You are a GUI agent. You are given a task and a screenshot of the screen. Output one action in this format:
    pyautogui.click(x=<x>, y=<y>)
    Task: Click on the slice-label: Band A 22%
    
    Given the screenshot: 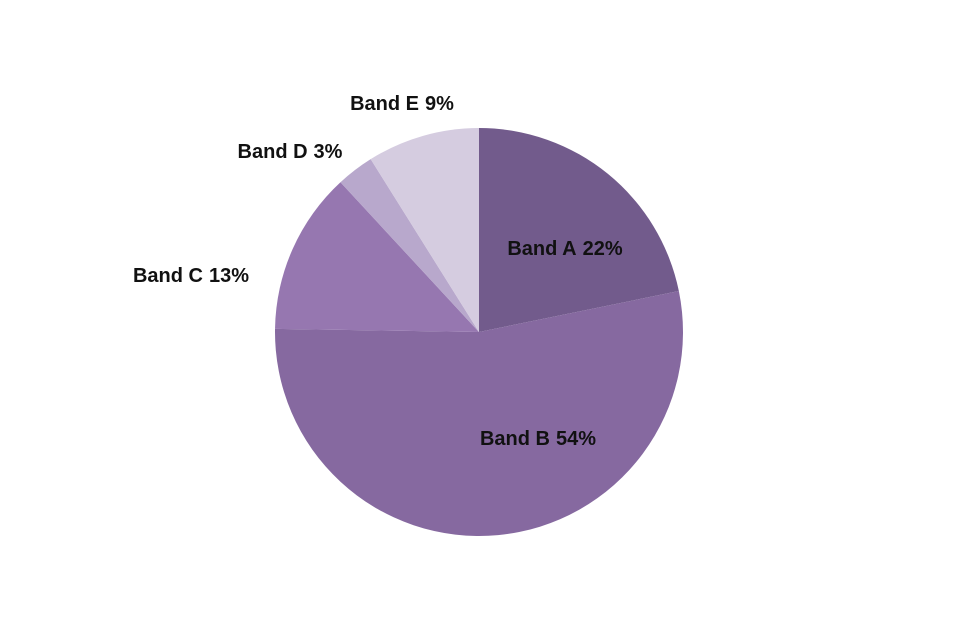 What is the action you would take?
    pyautogui.click(x=565, y=249)
    